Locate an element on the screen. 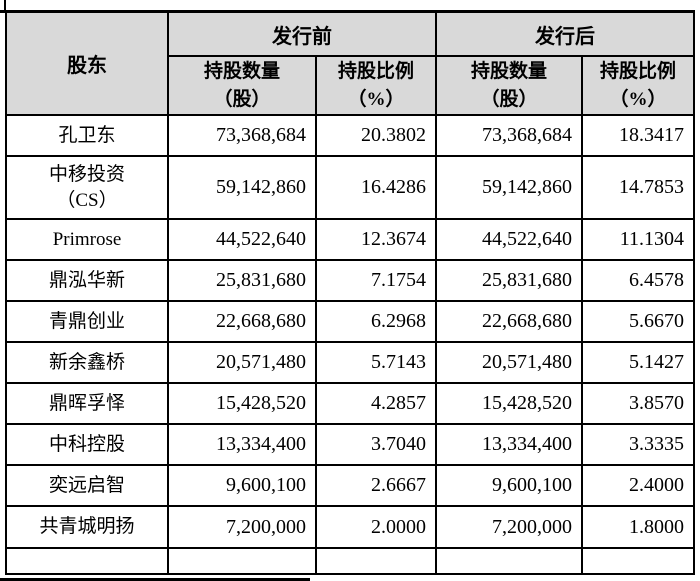 This screenshot has width=700, height=581. post-shares: 7,200,000 is located at coordinates (509, 527).